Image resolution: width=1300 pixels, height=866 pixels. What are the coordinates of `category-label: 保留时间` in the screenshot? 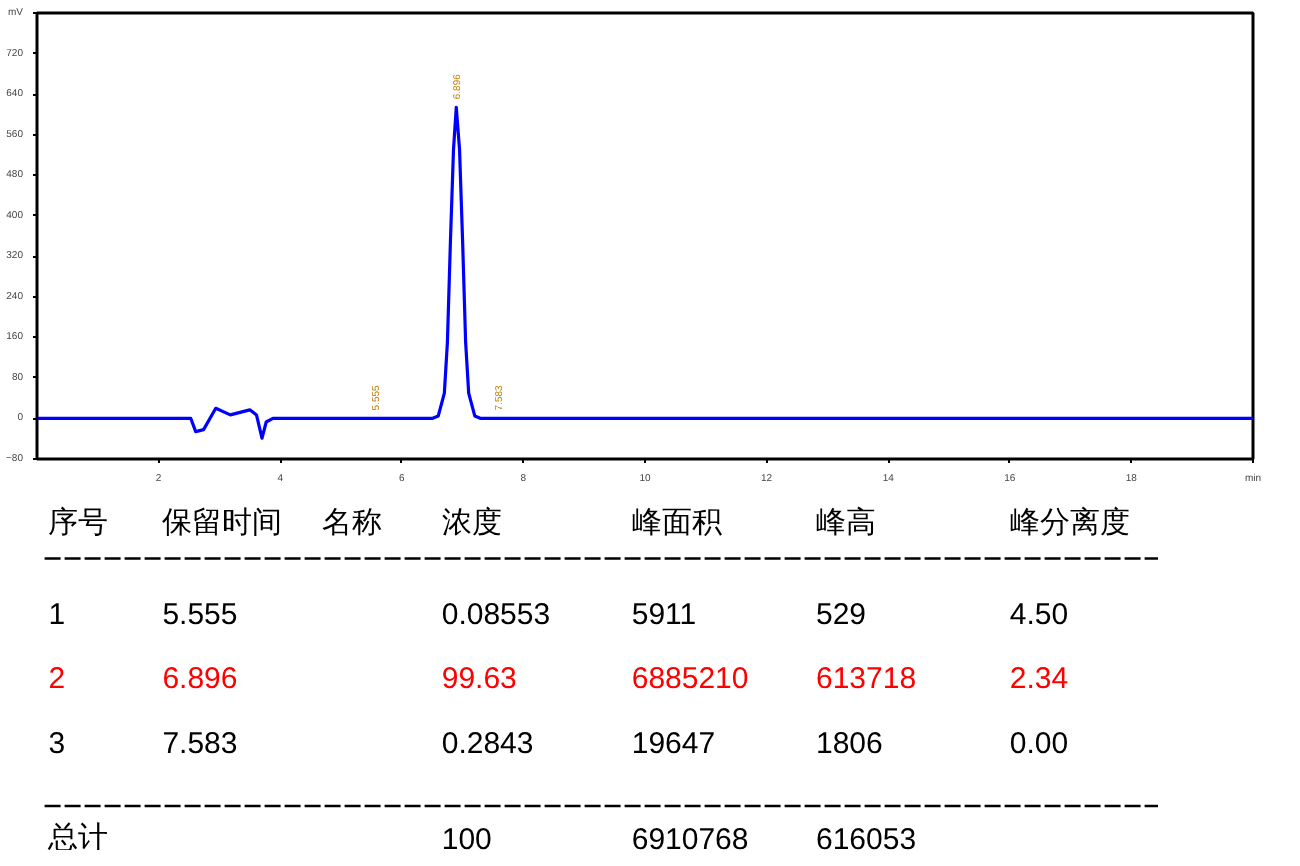 It's located at (222, 523).